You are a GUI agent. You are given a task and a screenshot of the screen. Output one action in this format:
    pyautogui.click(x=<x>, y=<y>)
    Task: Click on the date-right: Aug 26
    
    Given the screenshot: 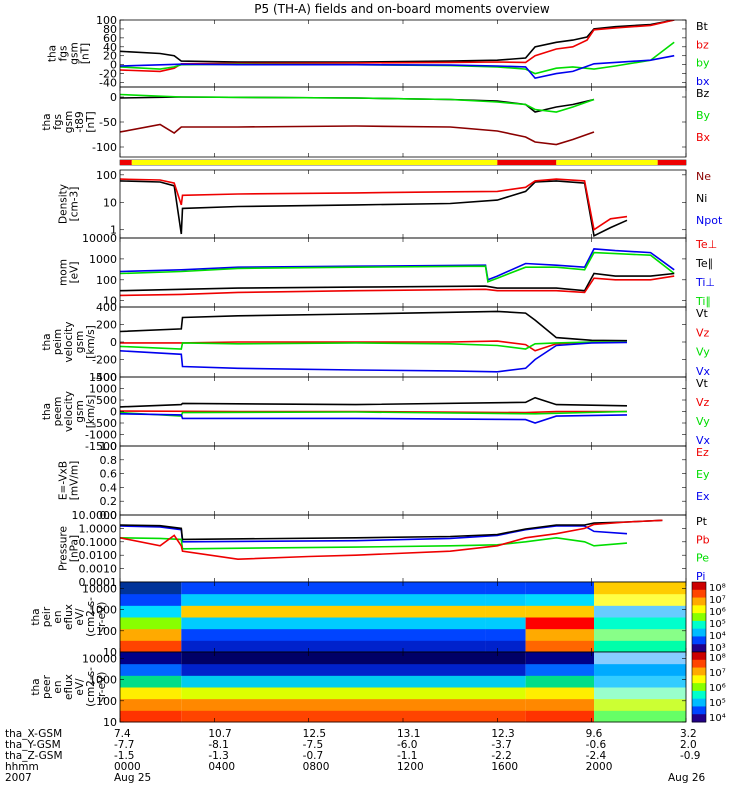 What is the action you would take?
    pyautogui.click(x=687, y=778)
    